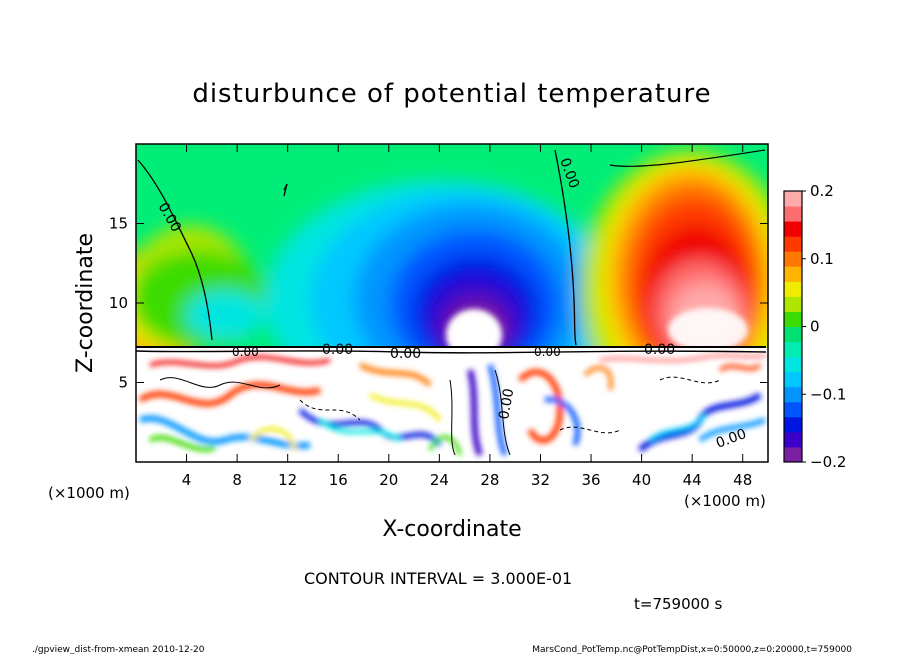 Image resolution: width=904 pixels, height=654 pixels. What do you see at coordinates (641, 480) in the screenshot?
I see `x-tick-label: 40` at bounding box center [641, 480].